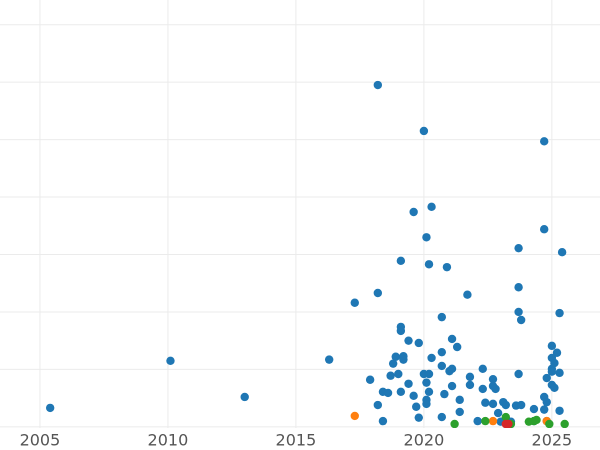  What do you see at coordinates (424, 440) in the screenshot?
I see `x-tick-label: 2020` at bounding box center [424, 440].